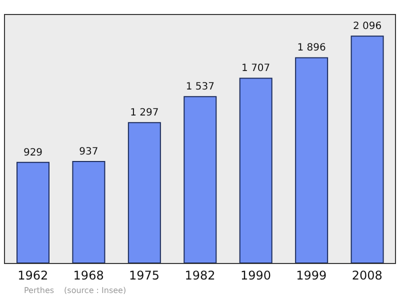  Describe the element at coordinates (33, 275) in the screenshot. I see `x-tick-label: 1962` at that location.